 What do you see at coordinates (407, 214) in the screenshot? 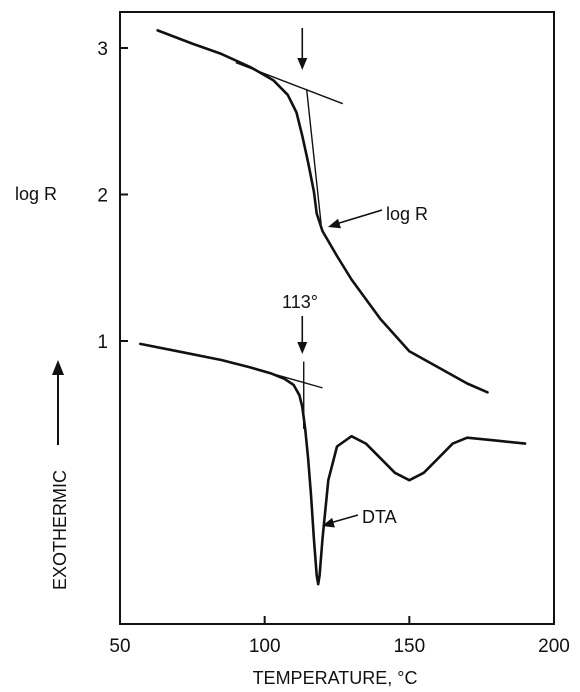
I see `log-r-curve-label: log R` at bounding box center [407, 214].